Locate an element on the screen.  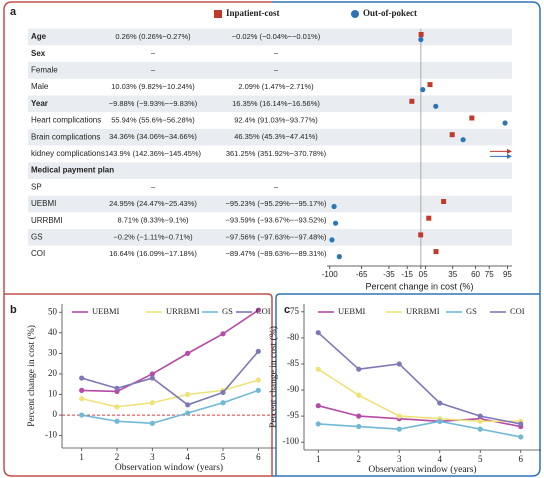
value-label: 92.4% (91.03%−93.77%) is located at coordinates (276, 119).